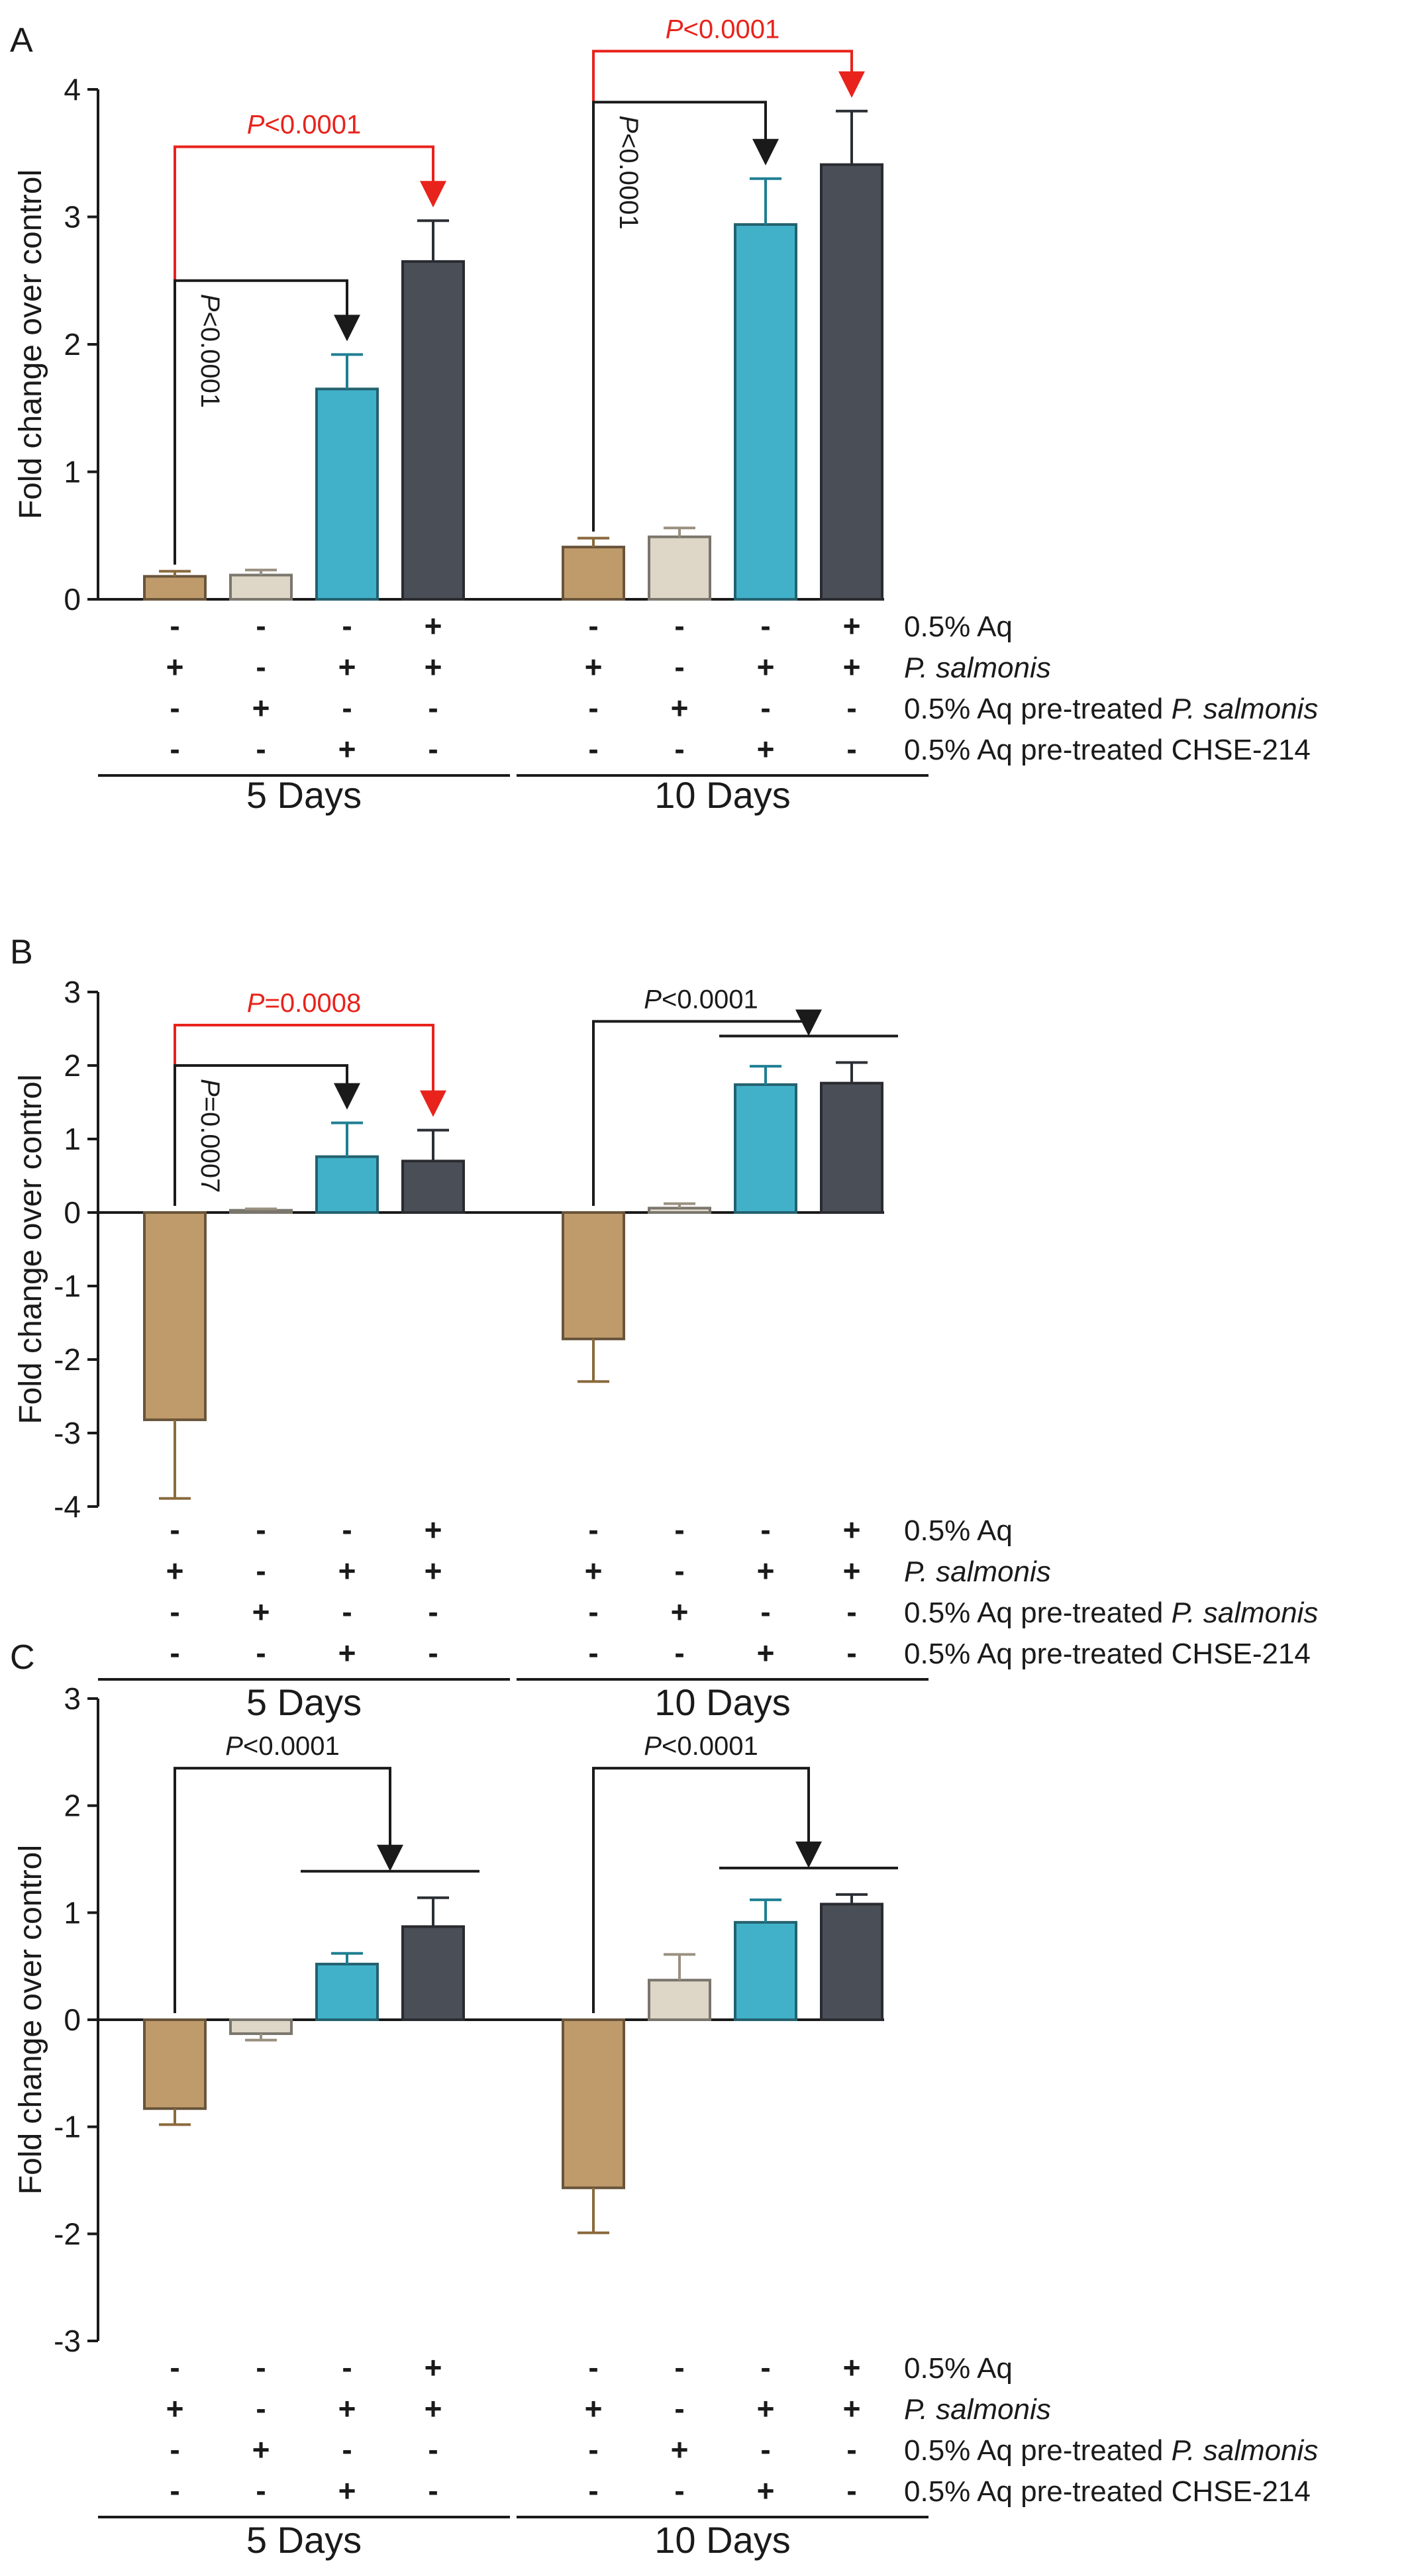  I want to click on y-tick-label: -1, so click(68, 1286).